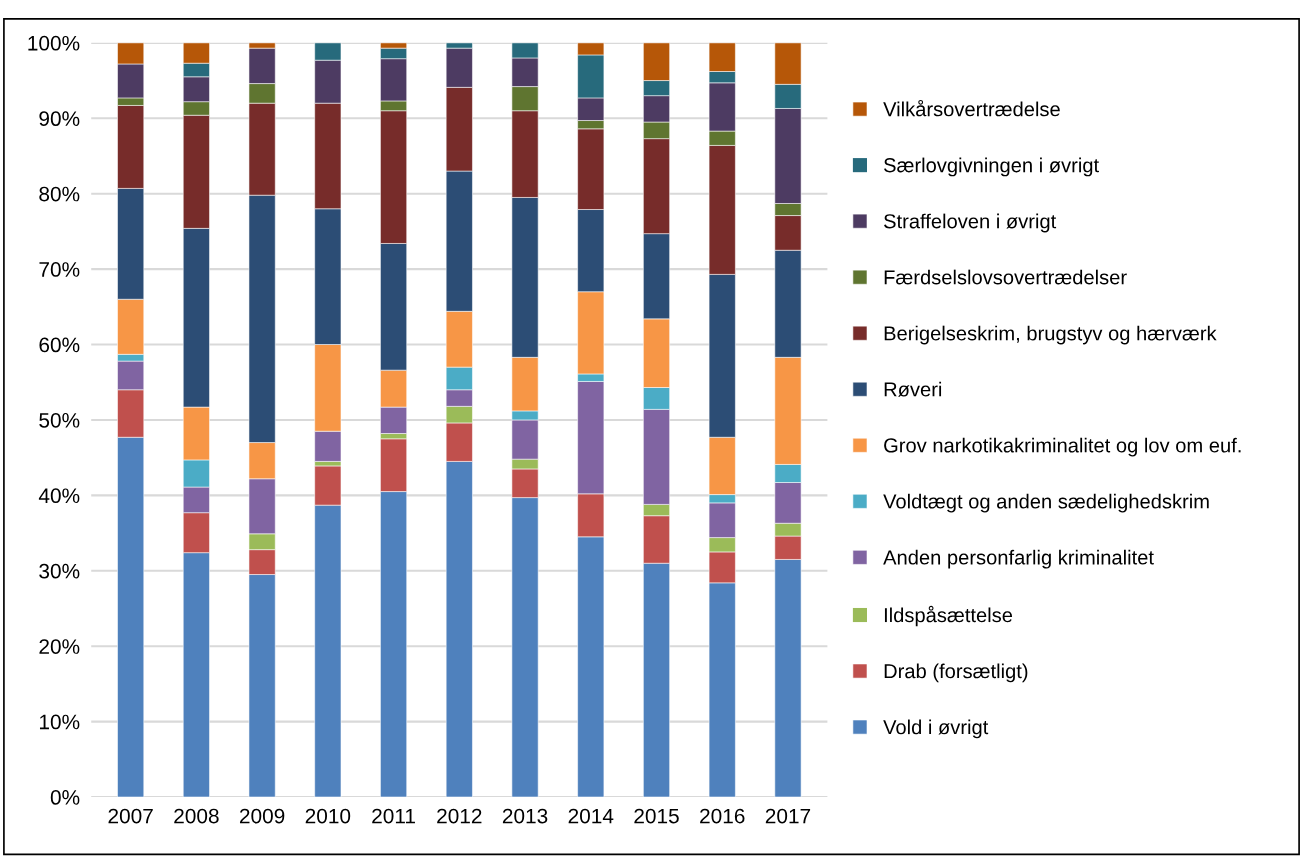 The image size is (1303, 857). I want to click on legend-label: Drab (forsætligt), so click(956, 673).